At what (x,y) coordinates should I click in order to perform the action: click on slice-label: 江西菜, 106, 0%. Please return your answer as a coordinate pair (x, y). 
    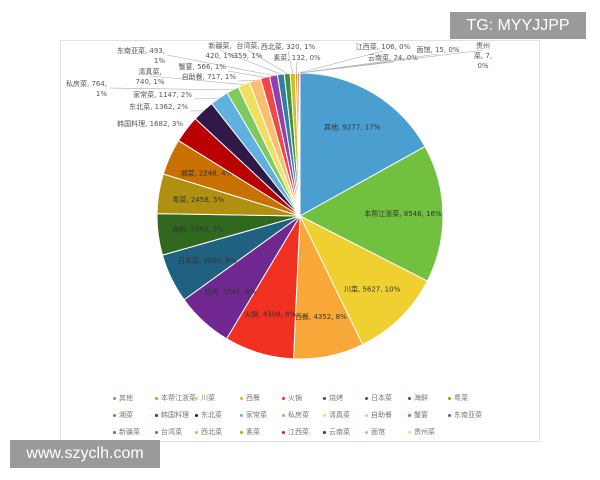
    Looking at the image, I should click on (383, 46).